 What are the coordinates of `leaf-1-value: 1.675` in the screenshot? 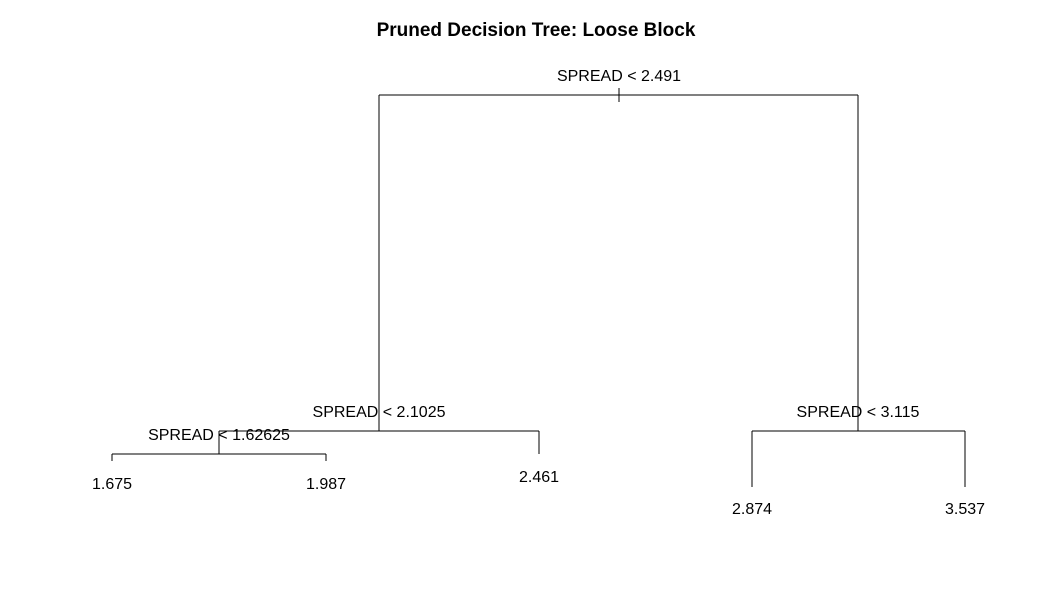 It's located at (112, 484).